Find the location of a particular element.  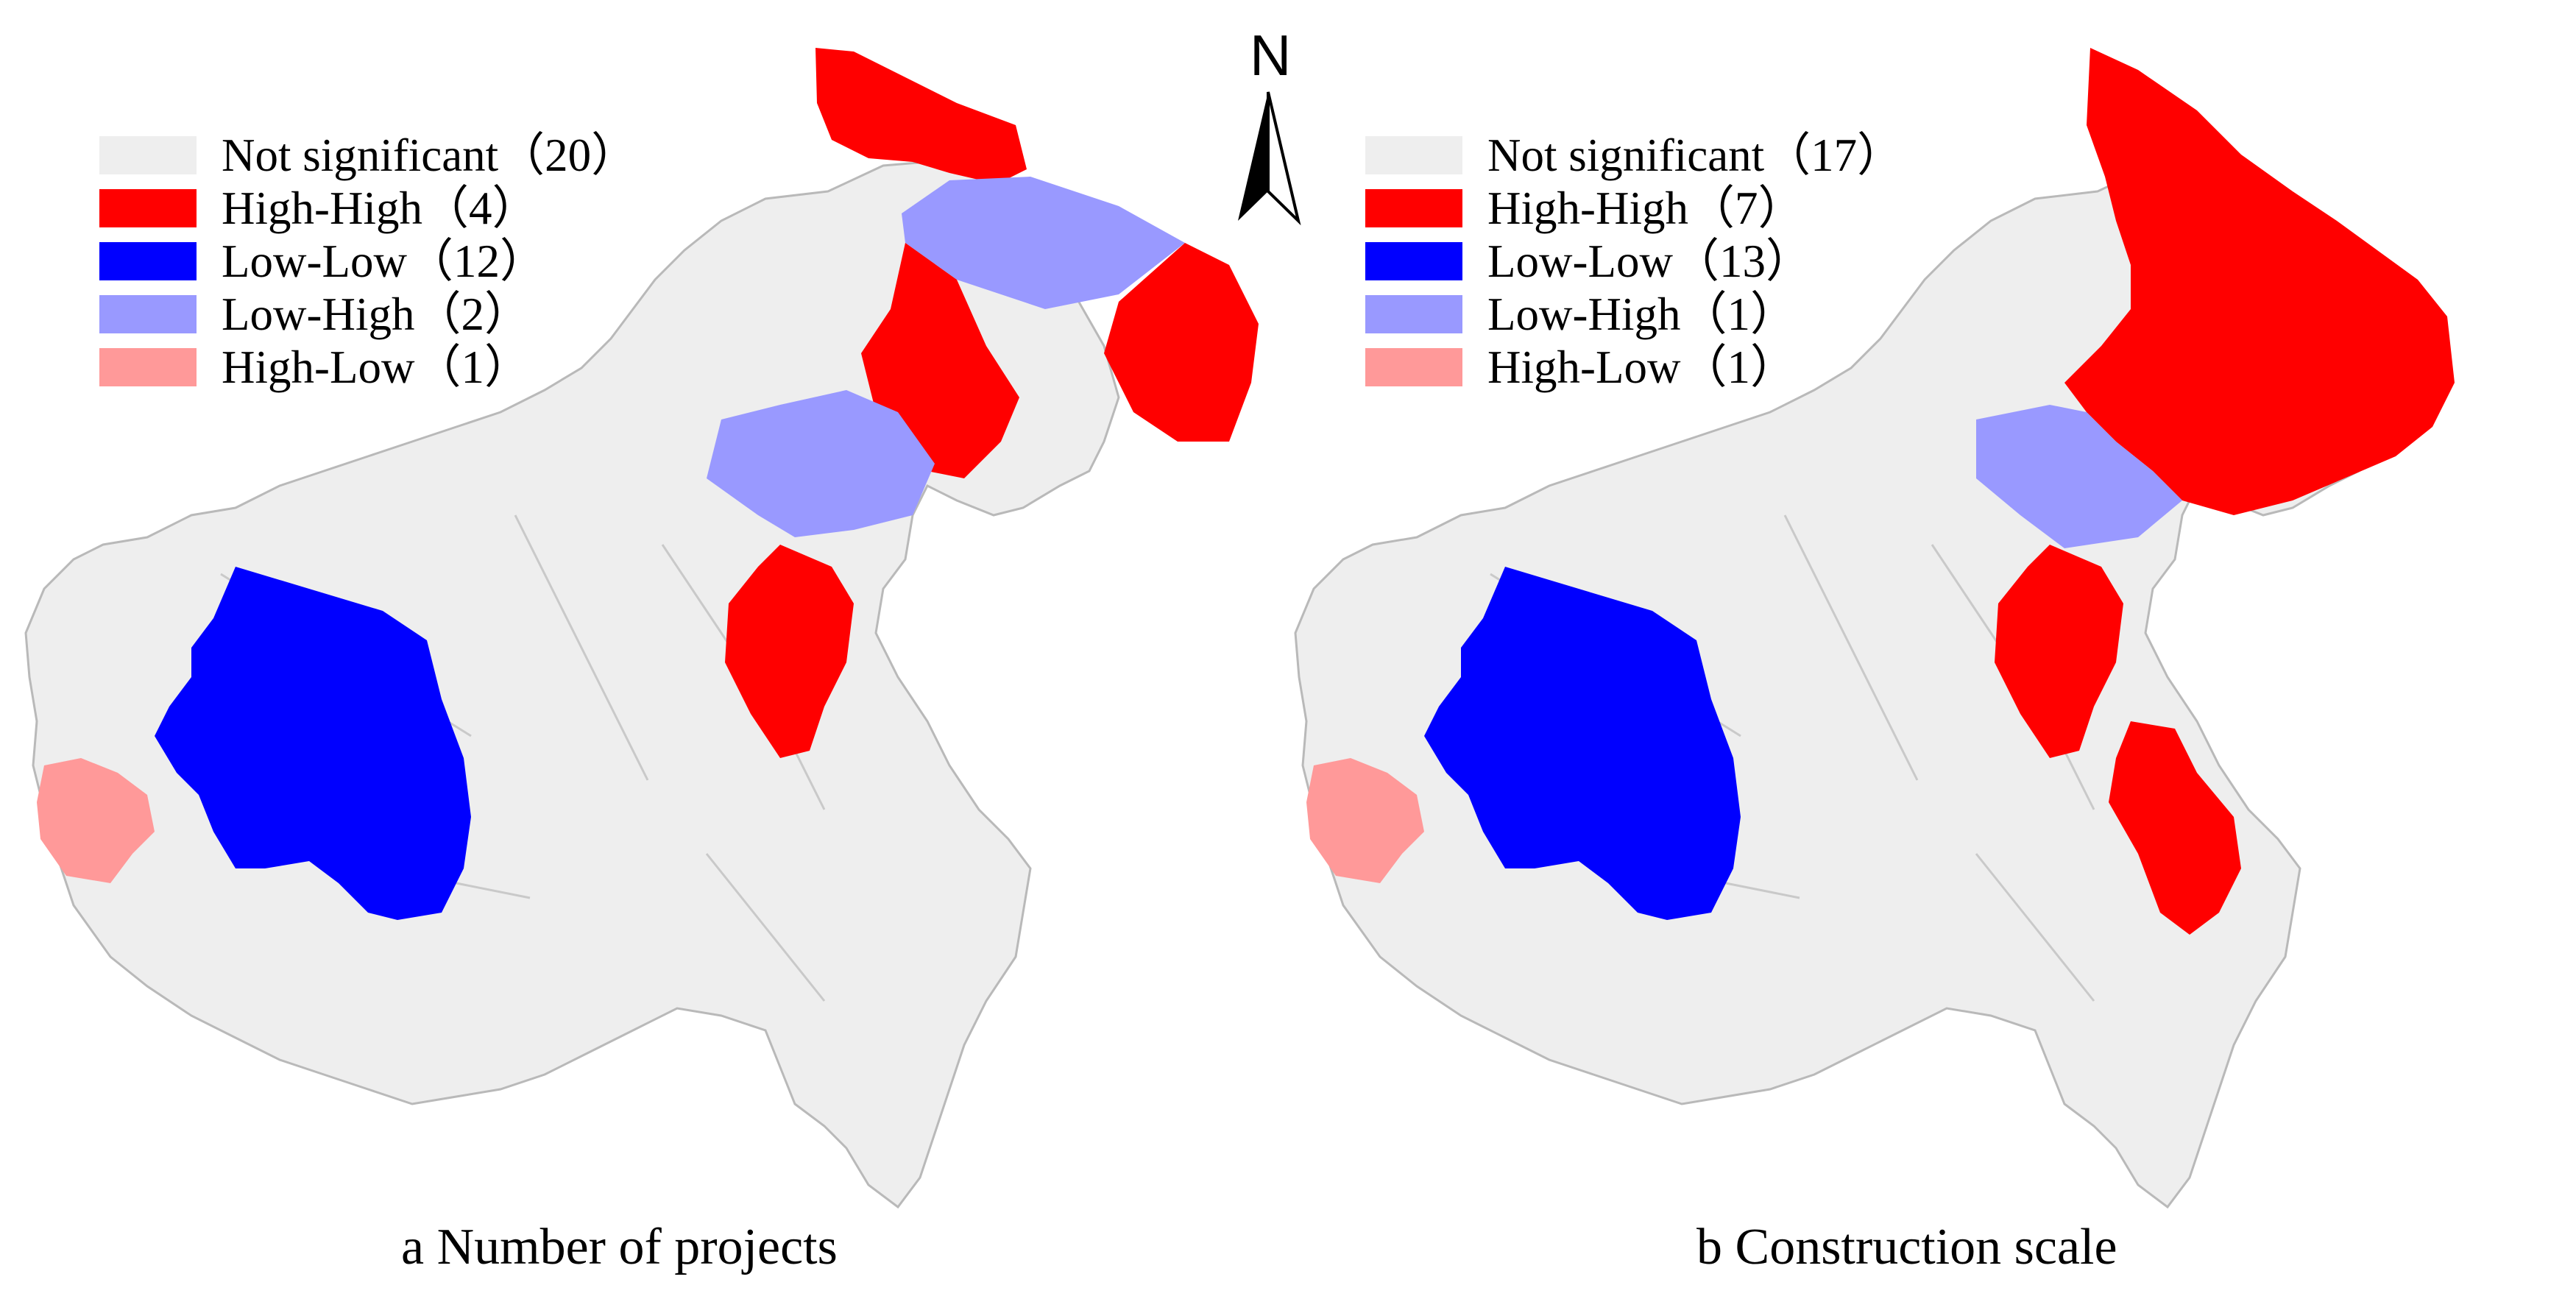

legend-label: High-High（7） is located at coordinates (1646, 208).